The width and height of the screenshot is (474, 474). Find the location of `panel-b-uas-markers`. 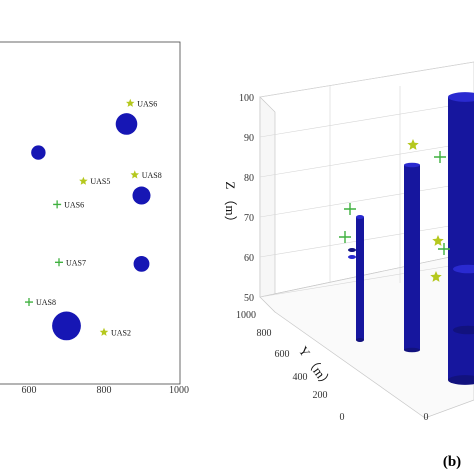

panel-b-uas-markers is located at coordinates (394, 210).